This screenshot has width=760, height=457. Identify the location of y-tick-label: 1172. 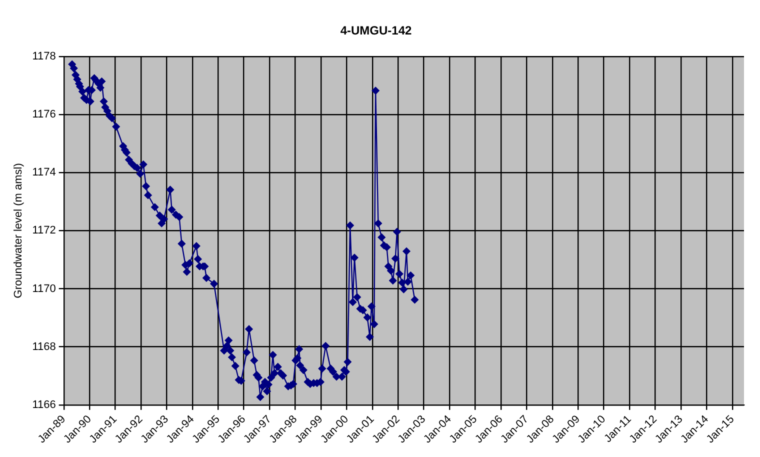
(44, 230).